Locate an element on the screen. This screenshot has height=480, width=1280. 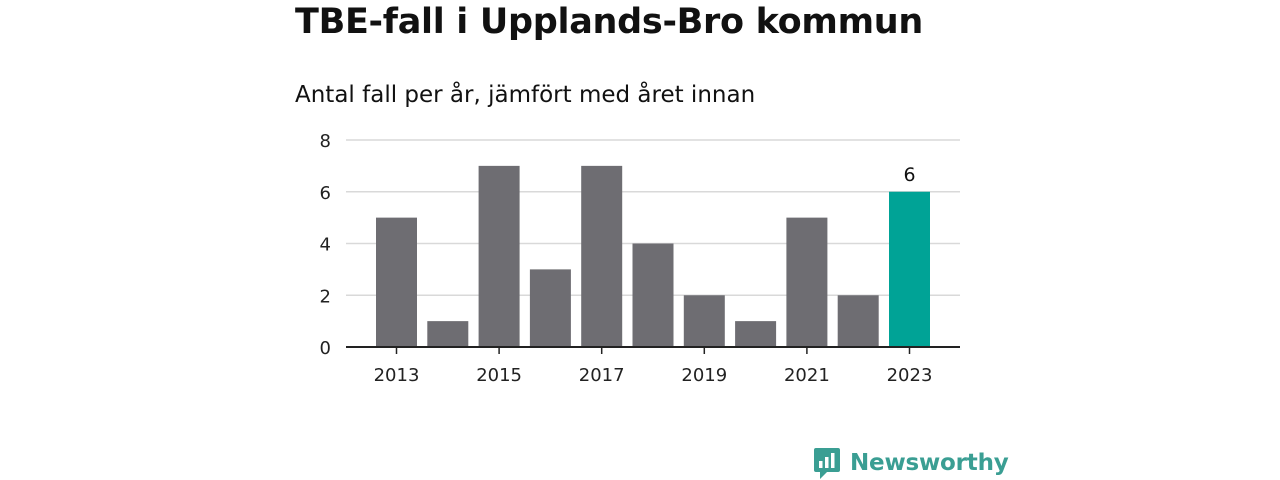
newsworthy-brand: Newsworthy is located at coordinates (911, 463).